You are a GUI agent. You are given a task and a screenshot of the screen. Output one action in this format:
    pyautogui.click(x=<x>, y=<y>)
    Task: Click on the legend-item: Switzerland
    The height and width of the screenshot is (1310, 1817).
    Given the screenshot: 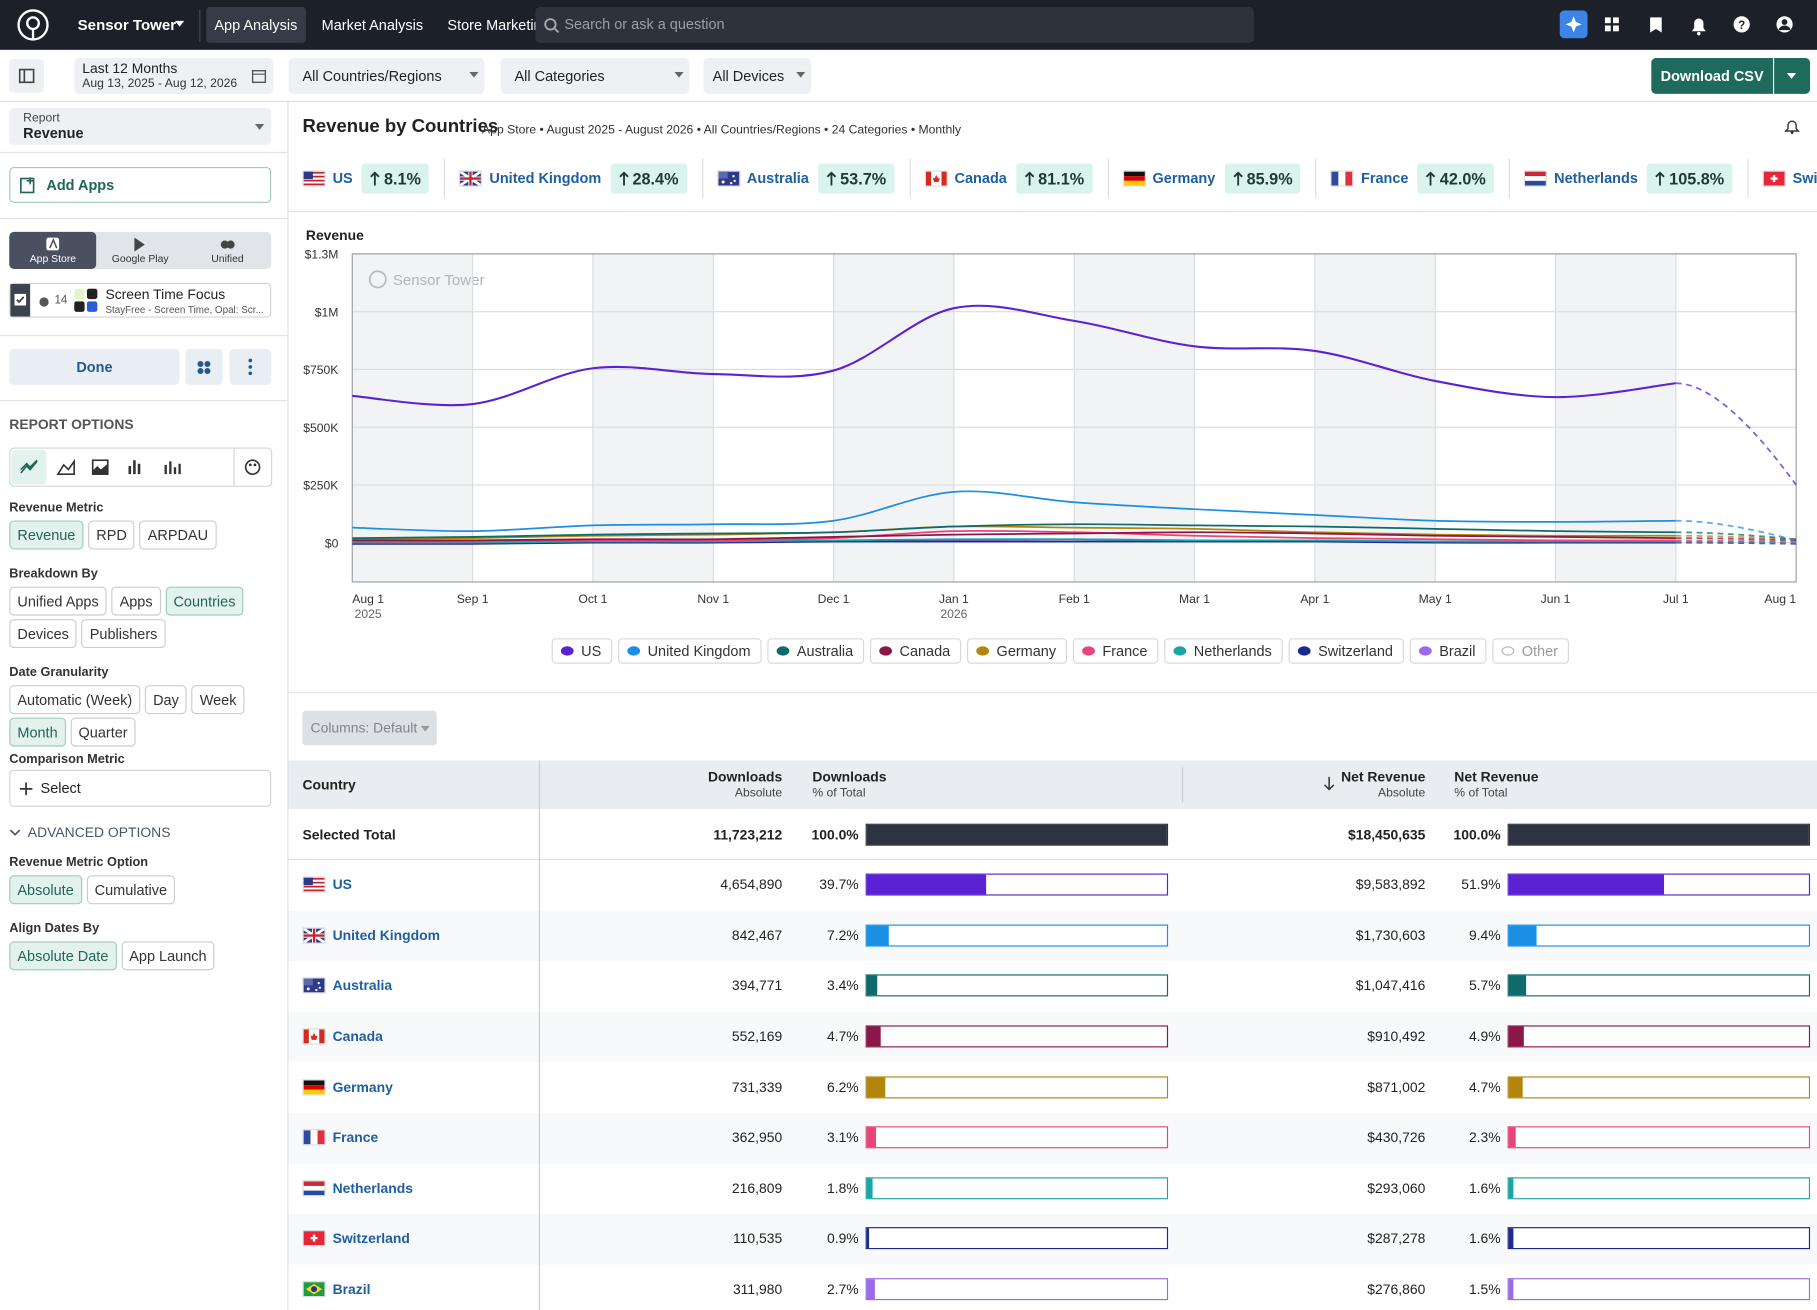 What is the action you would take?
    pyautogui.click(x=1346, y=651)
    